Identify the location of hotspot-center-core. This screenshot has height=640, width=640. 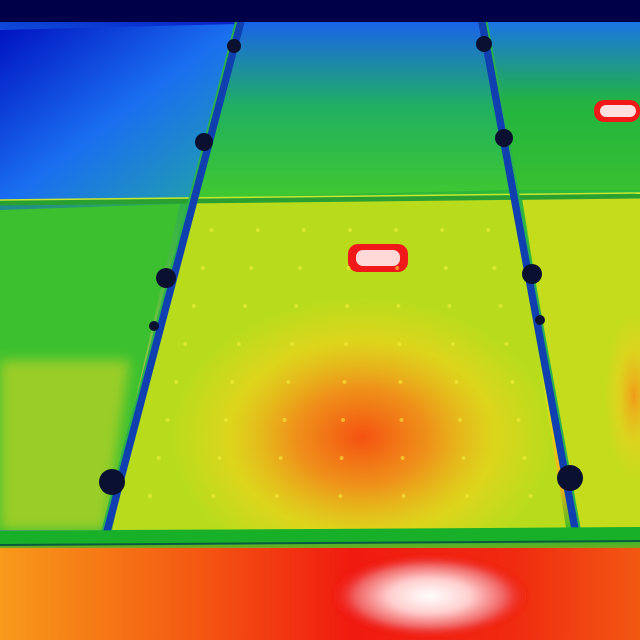
(378, 258).